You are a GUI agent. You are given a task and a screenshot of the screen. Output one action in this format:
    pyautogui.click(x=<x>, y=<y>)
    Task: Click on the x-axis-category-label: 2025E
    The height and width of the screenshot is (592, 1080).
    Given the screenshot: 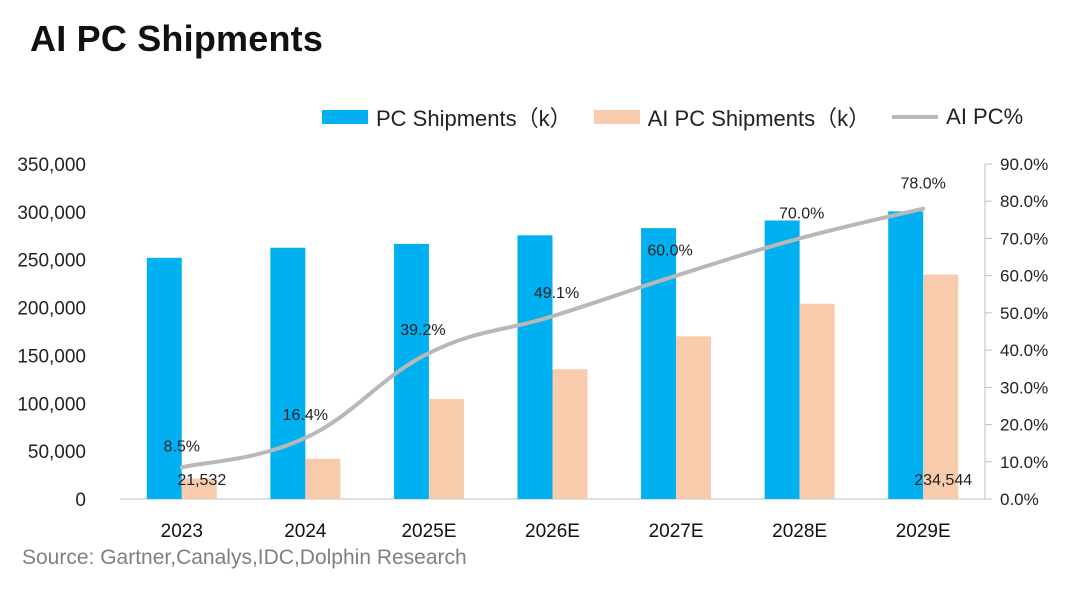 What is the action you would take?
    pyautogui.click(x=428, y=531)
    